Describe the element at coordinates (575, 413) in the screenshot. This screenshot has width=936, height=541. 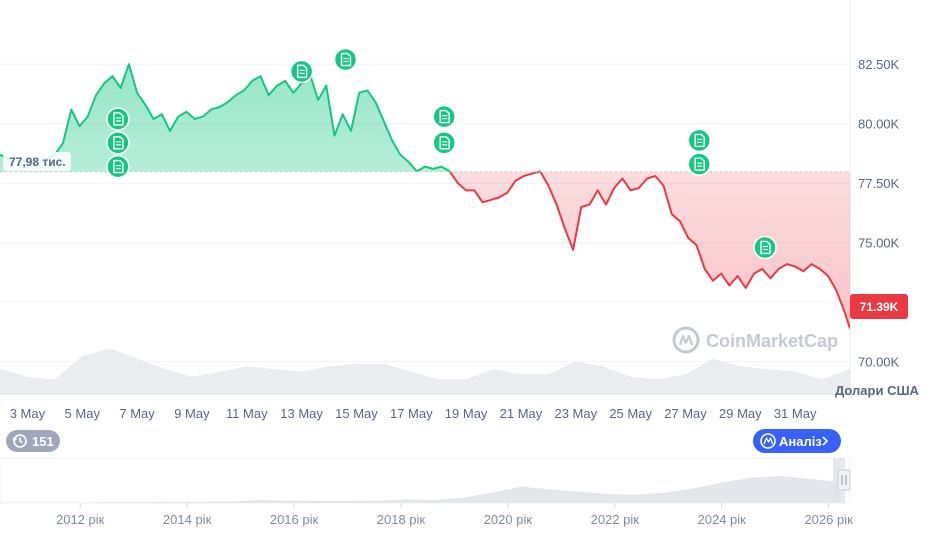
I see `x-tick-label: 23 May` at that location.